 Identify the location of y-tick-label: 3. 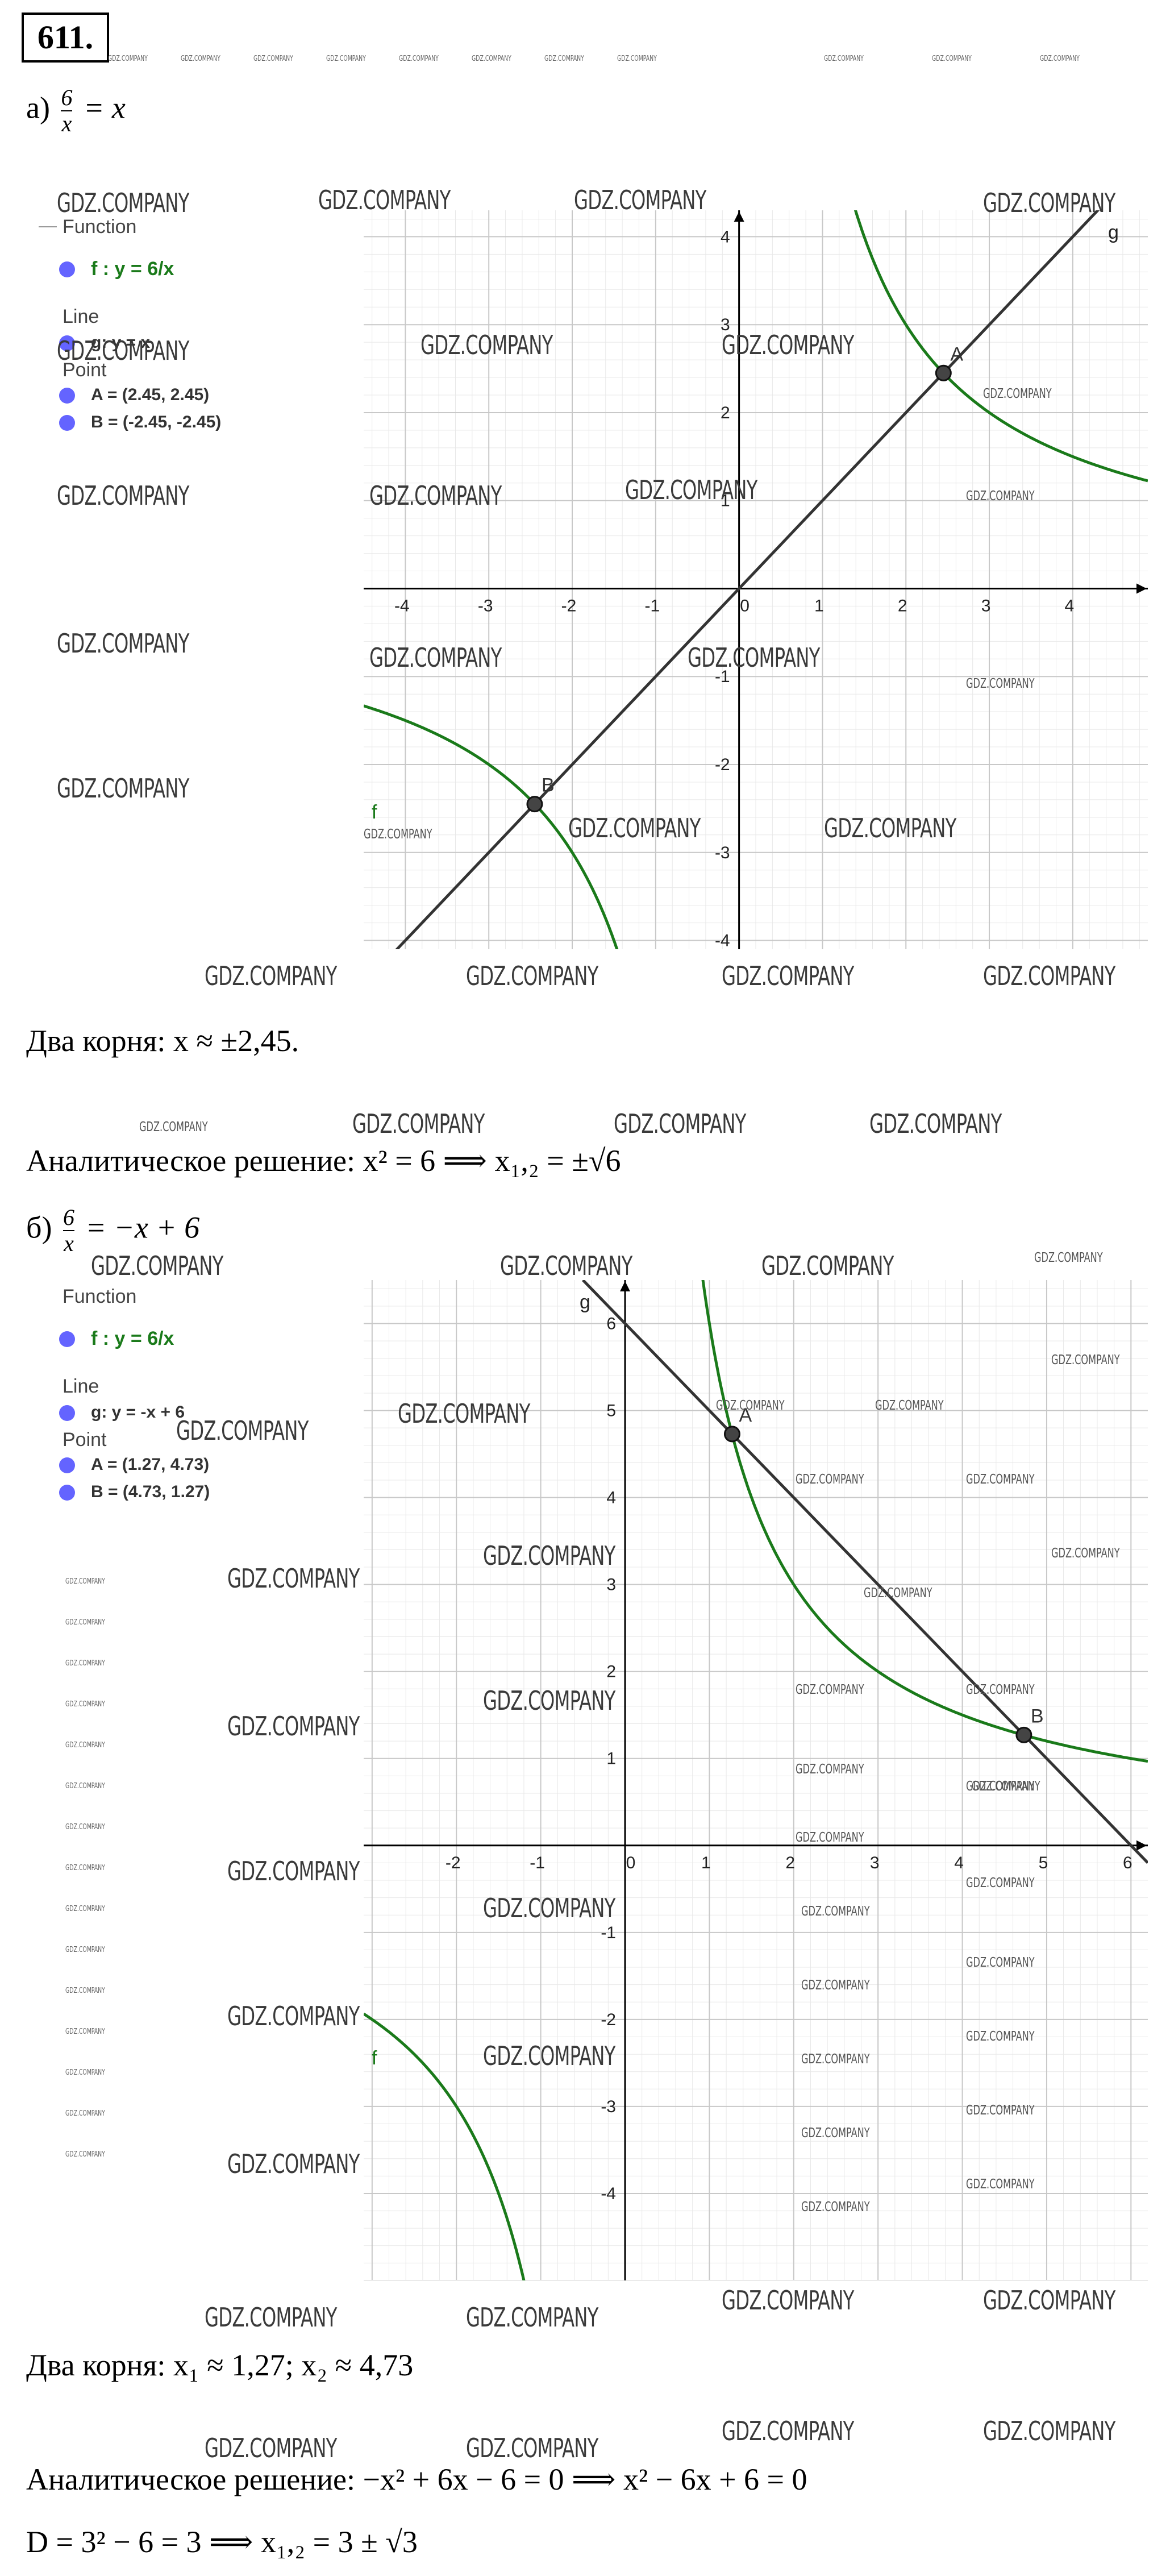
(611, 1585).